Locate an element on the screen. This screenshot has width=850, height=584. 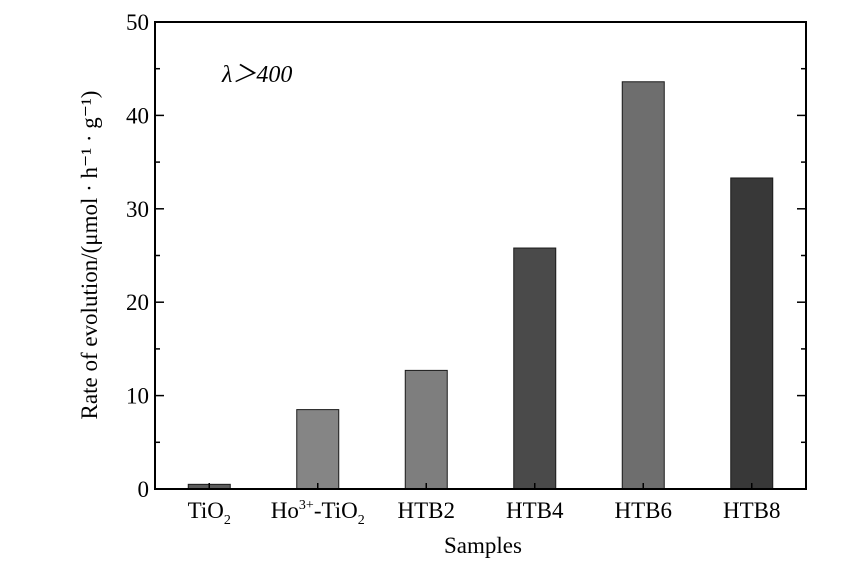
y-tick-label: 10 is located at coordinates (137, 396).